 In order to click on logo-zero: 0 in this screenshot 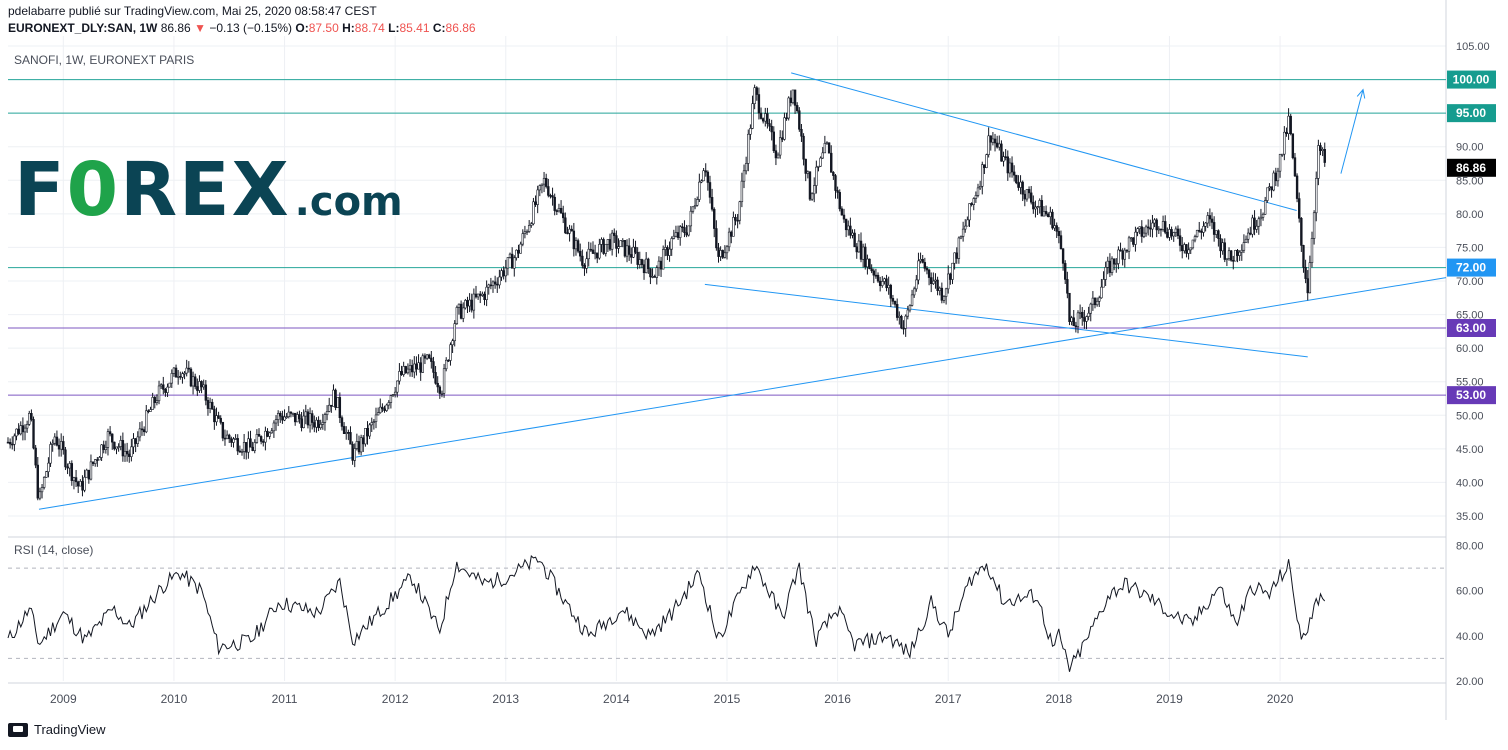, I will do `click(93, 190)`.